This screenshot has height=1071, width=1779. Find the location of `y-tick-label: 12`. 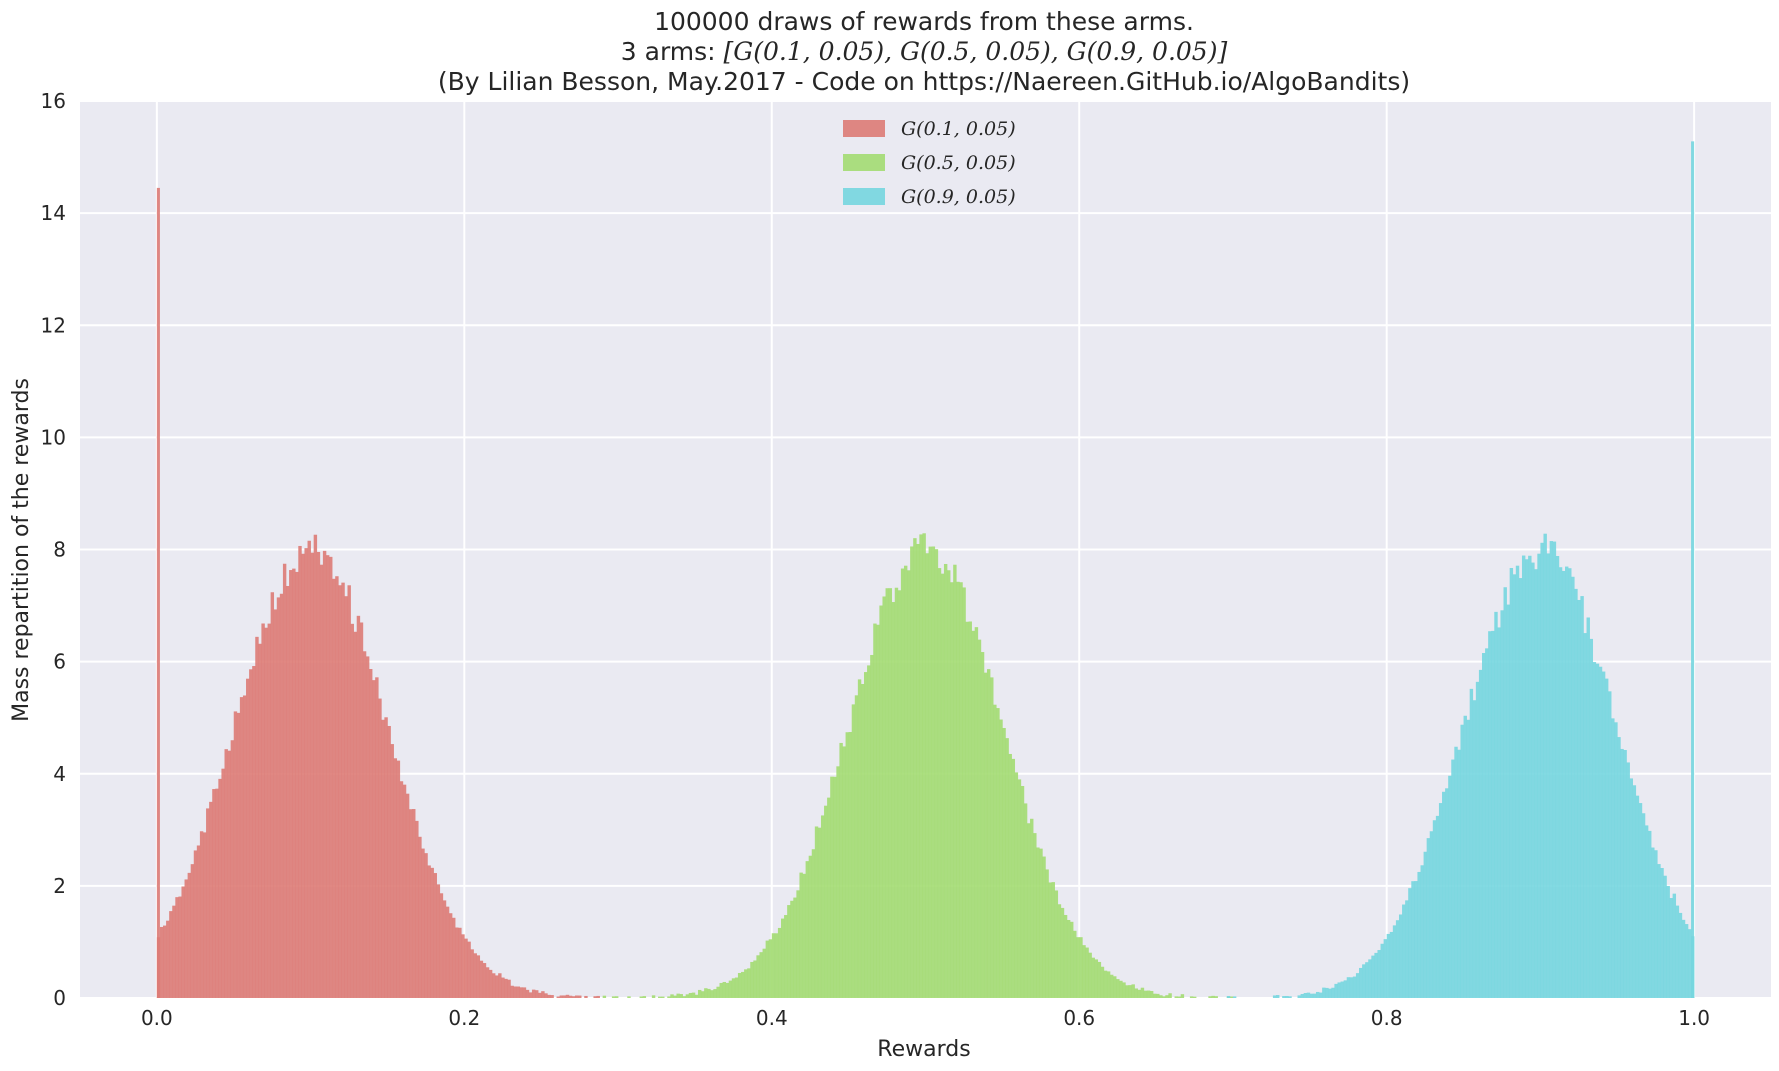

y-tick-label: 12 is located at coordinates (53, 325).